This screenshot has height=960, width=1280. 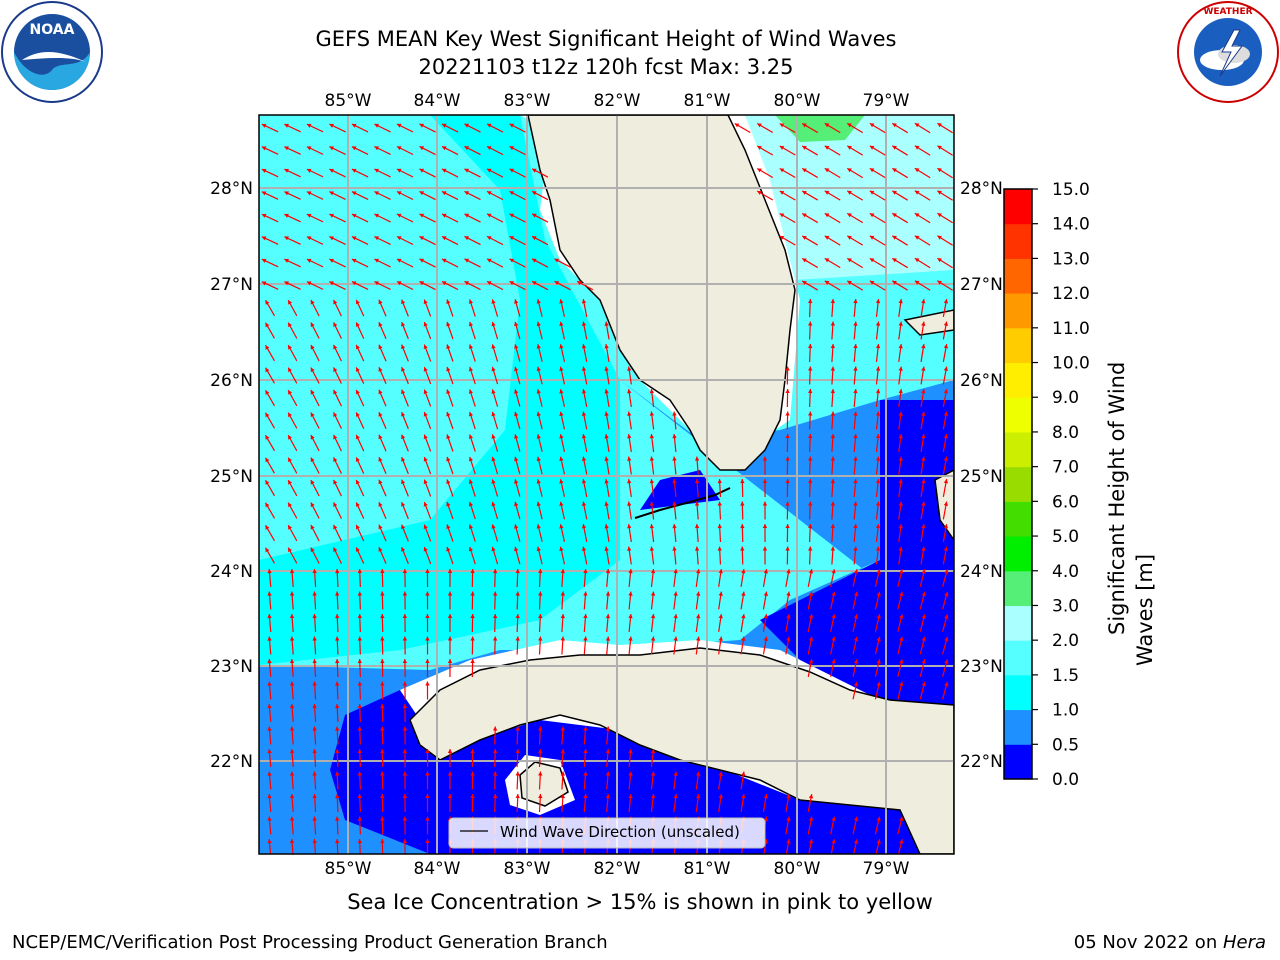 I want to click on noaa-logo: NOAA, so click(x=52, y=52).